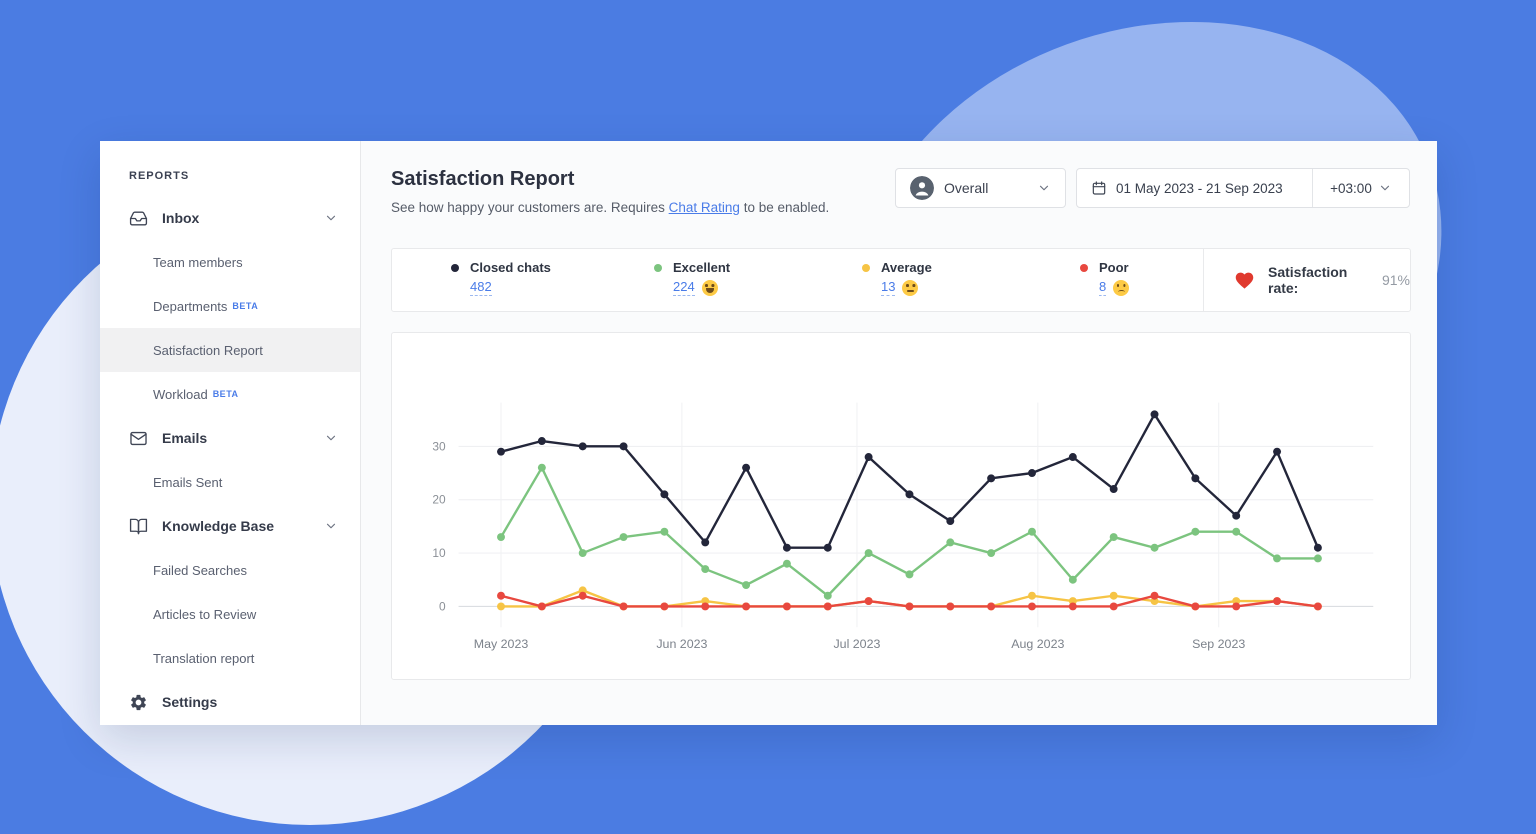 The image size is (1536, 834). I want to click on sidebar-item-label: Settings, so click(190, 702).